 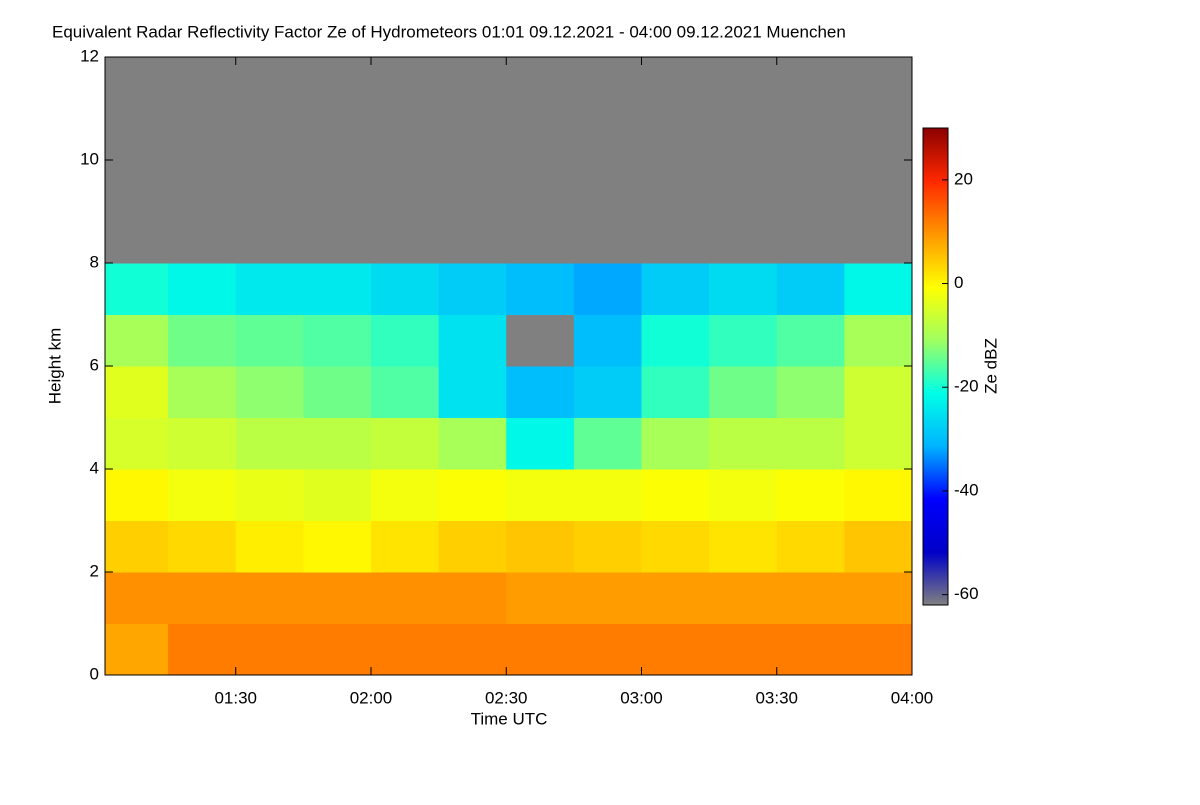 I want to click on colorbar-tick-label: -40, so click(x=966, y=489).